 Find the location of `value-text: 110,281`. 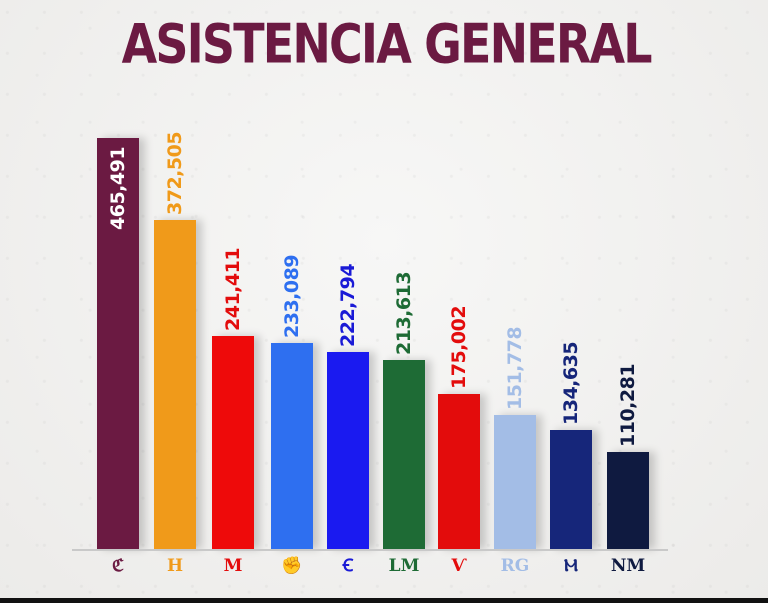

value-text: 110,281 is located at coordinates (628, 405).